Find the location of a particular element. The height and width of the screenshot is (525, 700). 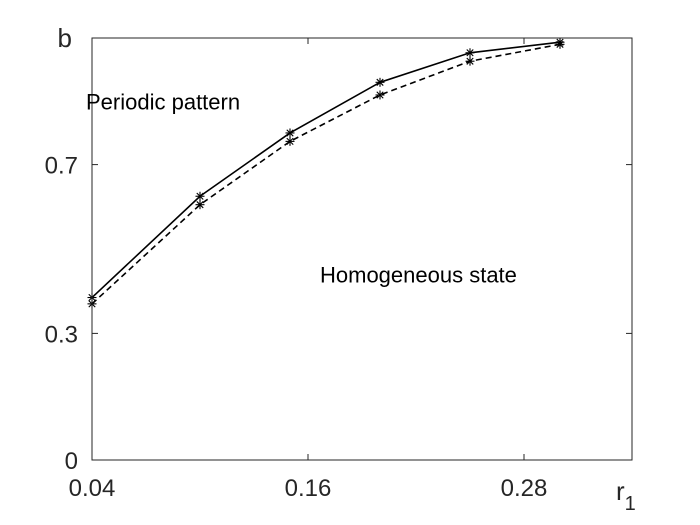

x-axis-label: r1 is located at coordinates (626, 495).